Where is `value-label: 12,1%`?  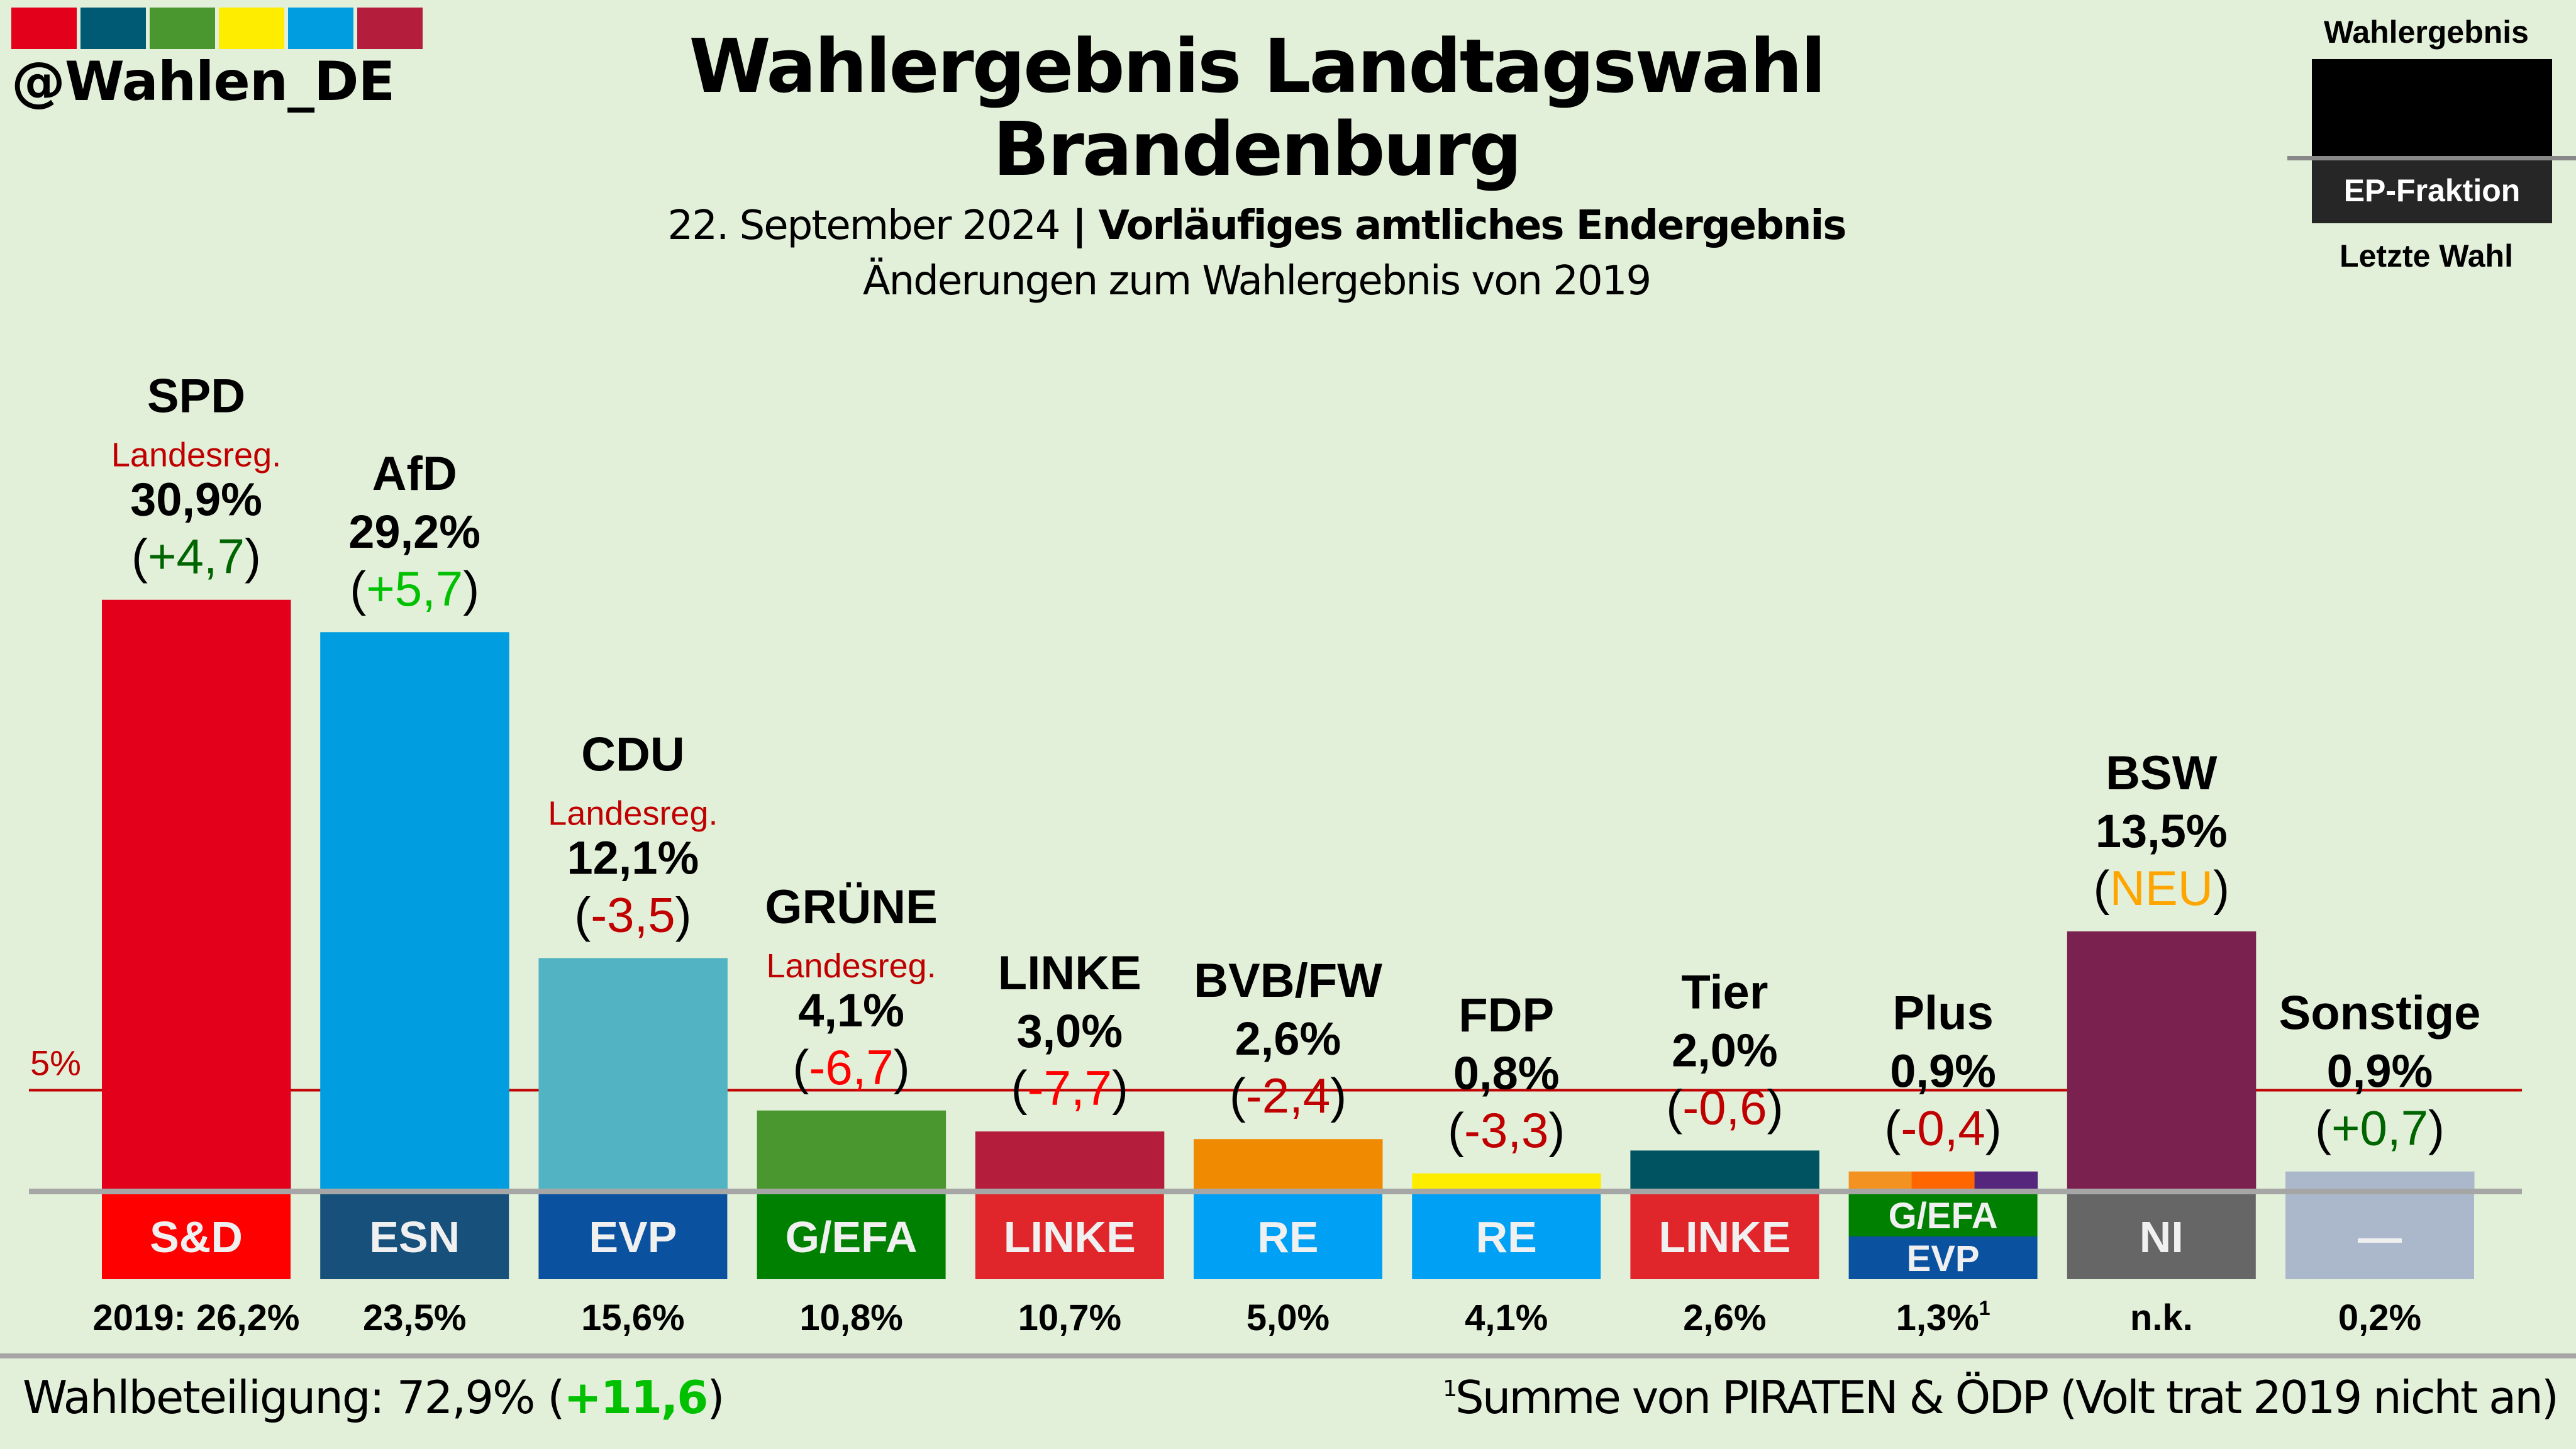 value-label: 12,1% is located at coordinates (633, 857).